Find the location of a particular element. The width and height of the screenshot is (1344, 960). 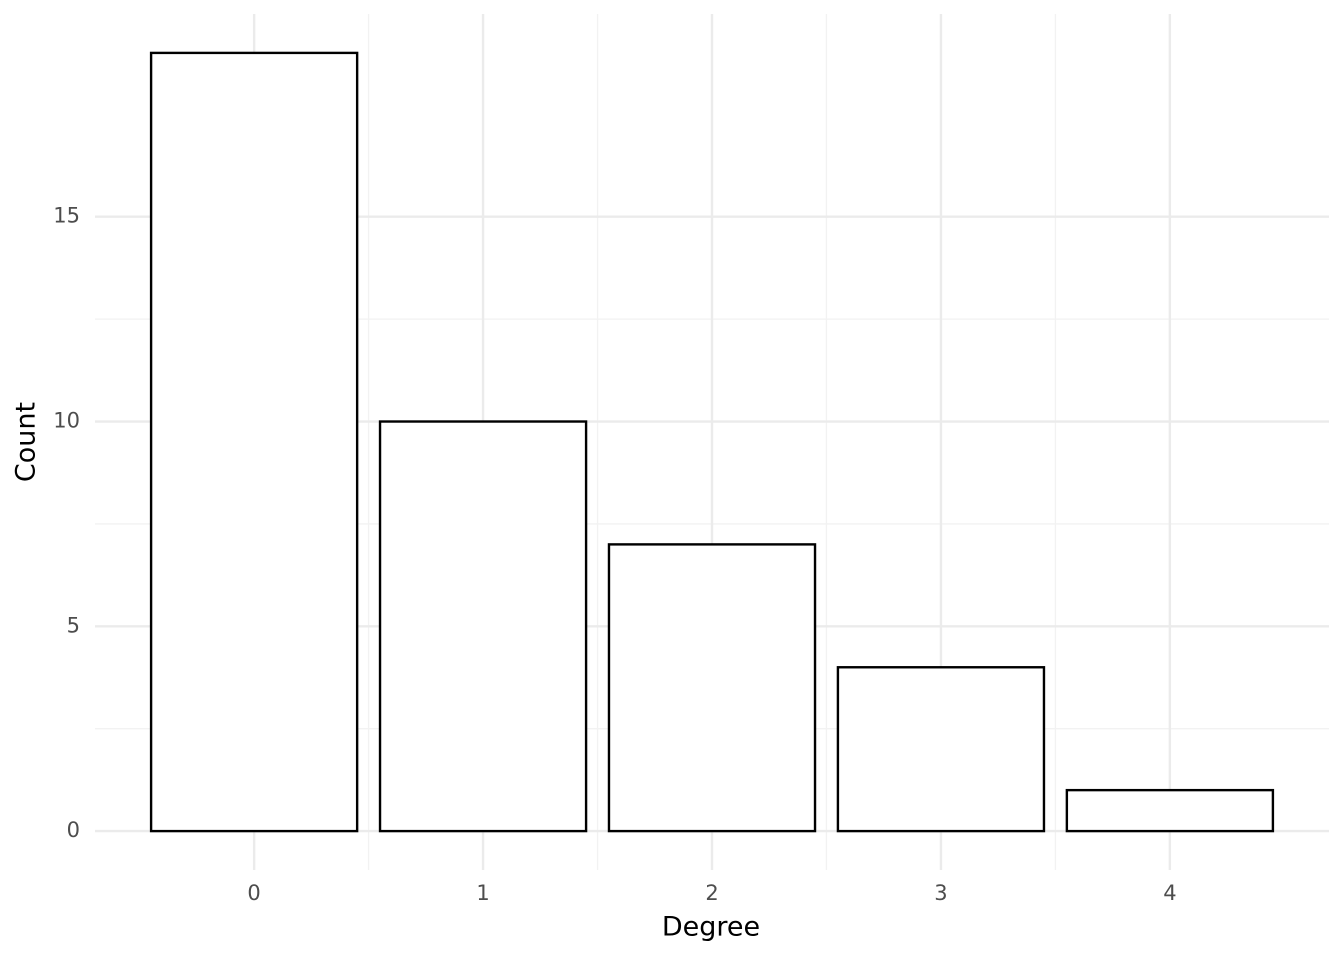

y-tick-label: 5 is located at coordinates (73, 625).